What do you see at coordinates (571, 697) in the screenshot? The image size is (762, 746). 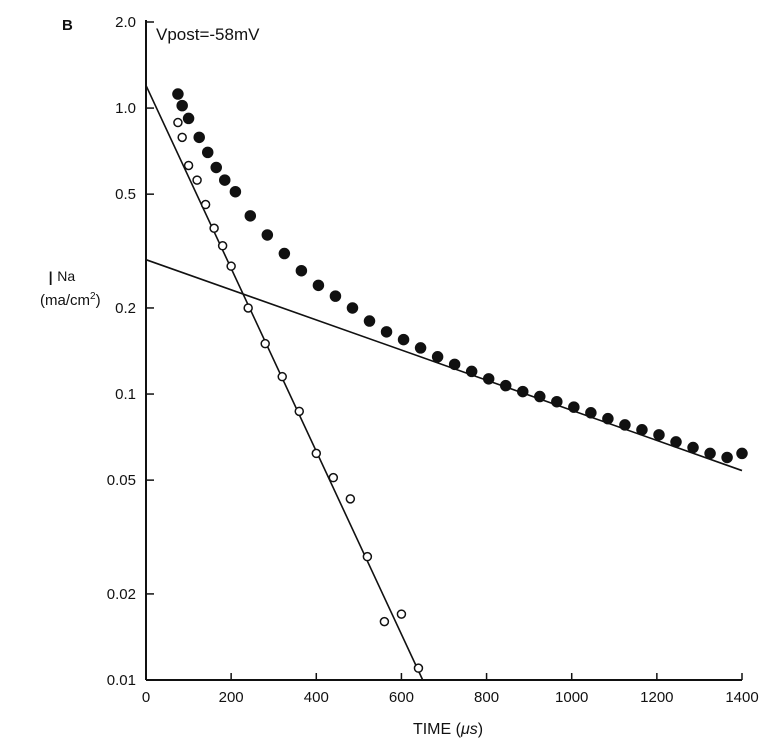 I see `x-tick-label-1000: 1000` at bounding box center [571, 697].